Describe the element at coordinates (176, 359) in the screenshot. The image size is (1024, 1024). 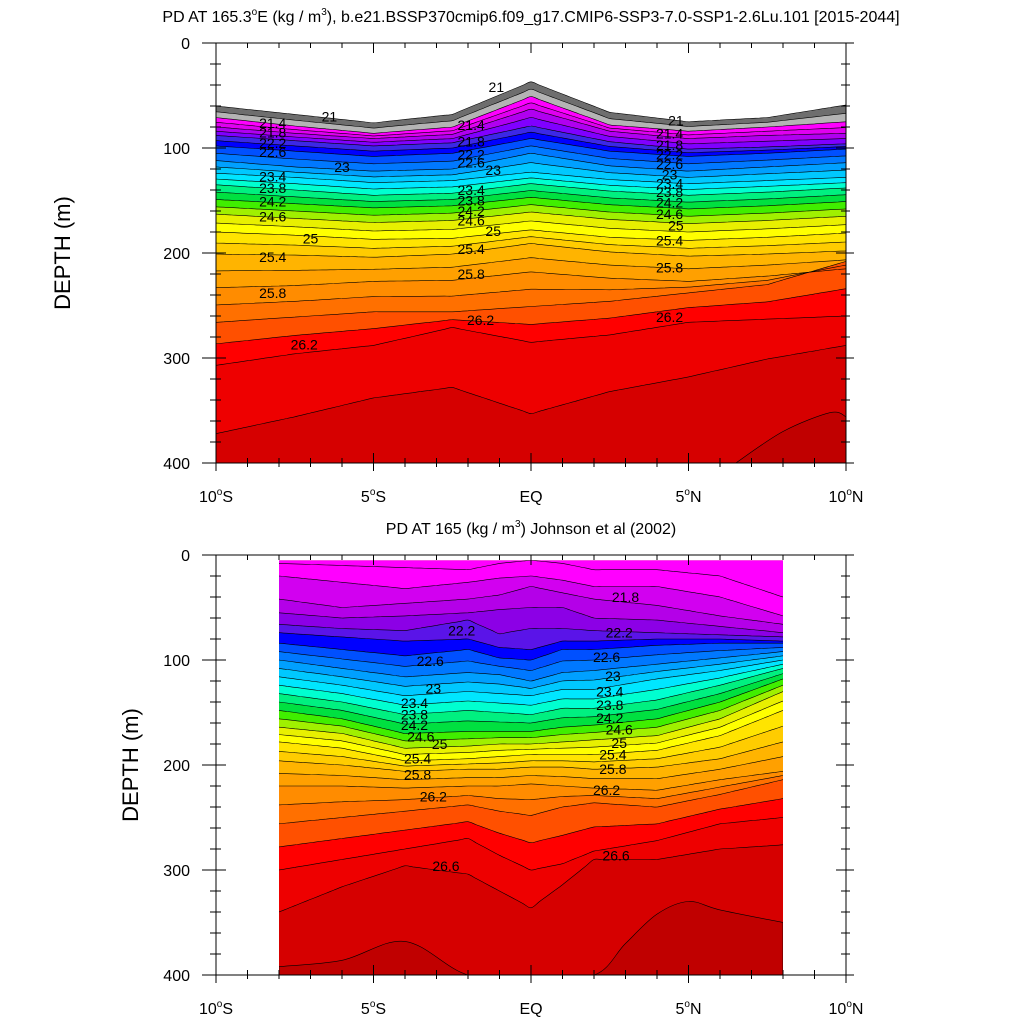
I see `panel-1-y-tick-label: 300` at that location.